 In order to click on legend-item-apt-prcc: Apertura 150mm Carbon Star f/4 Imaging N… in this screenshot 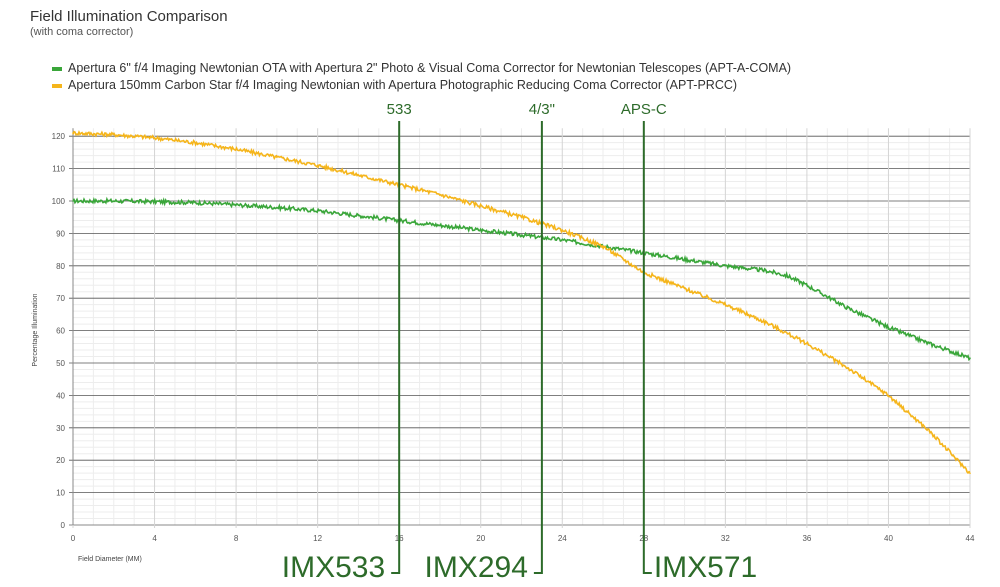, I will do `click(421, 85)`.